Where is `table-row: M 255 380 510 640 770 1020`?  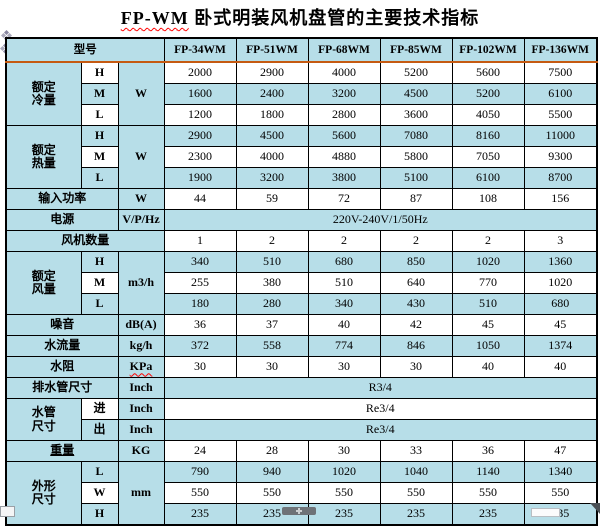 table-row: M 255 380 510 640 770 1020 is located at coordinates (302, 283).